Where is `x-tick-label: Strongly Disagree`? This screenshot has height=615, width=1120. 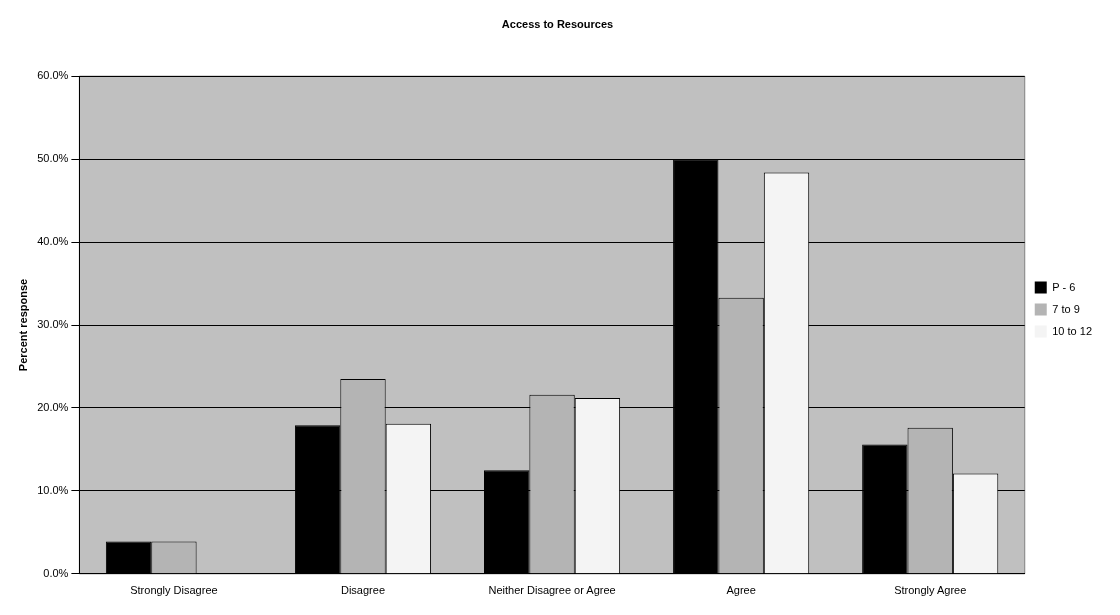
x-tick-label: Strongly Disagree is located at coordinates (174, 590).